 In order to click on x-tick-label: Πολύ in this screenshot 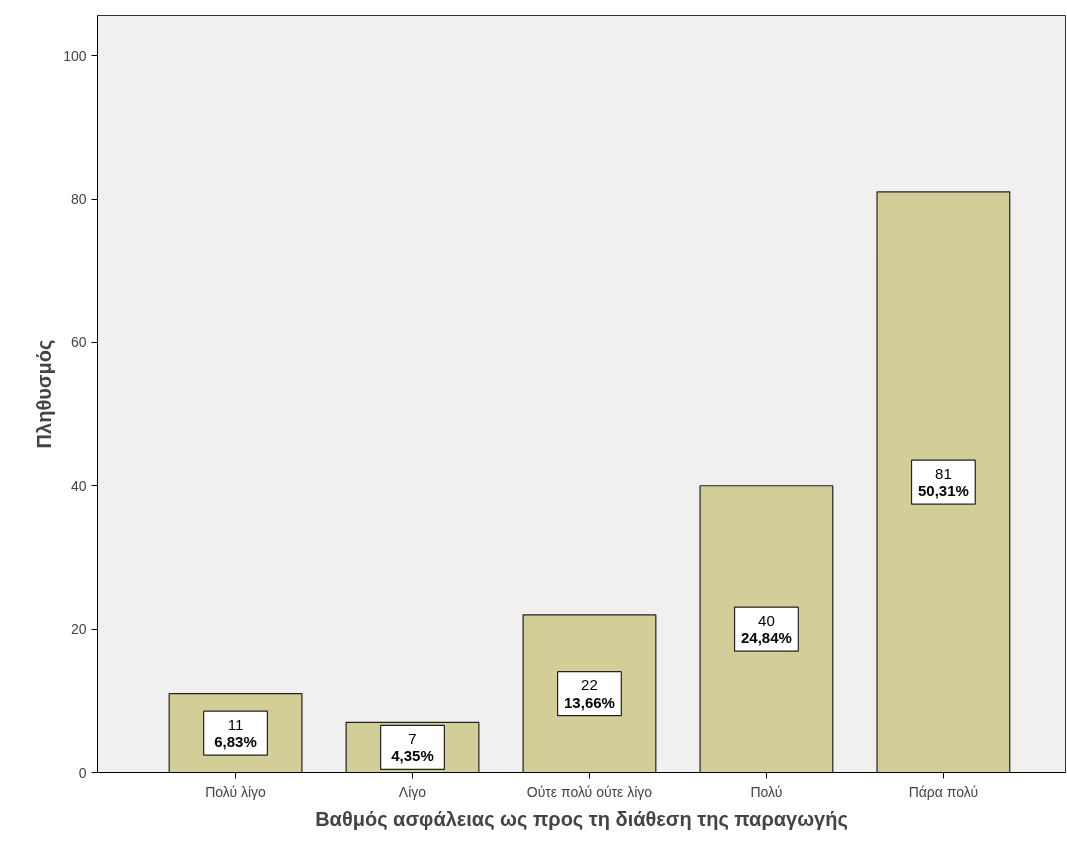, I will do `click(766, 791)`.